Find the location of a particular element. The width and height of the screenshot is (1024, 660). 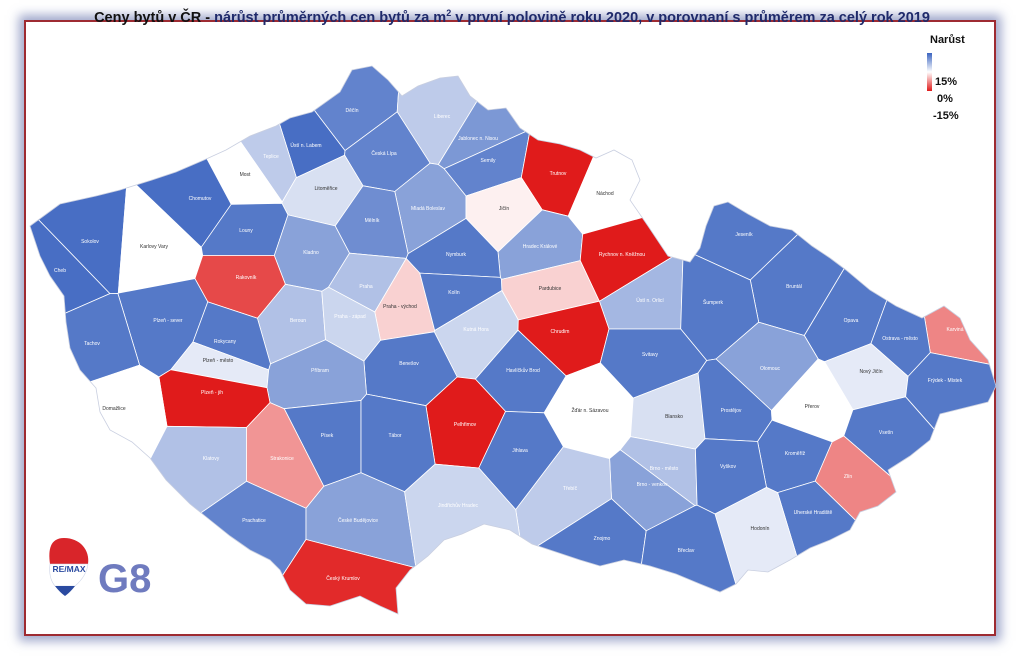

legend-color-bar is located at coordinates (929, 72).